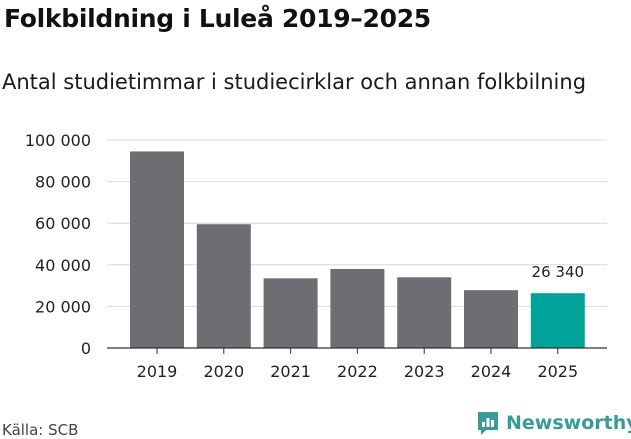 This screenshot has width=631, height=439. Describe the element at coordinates (557, 320) in the screenshot. I see `bar-2025` at that location.